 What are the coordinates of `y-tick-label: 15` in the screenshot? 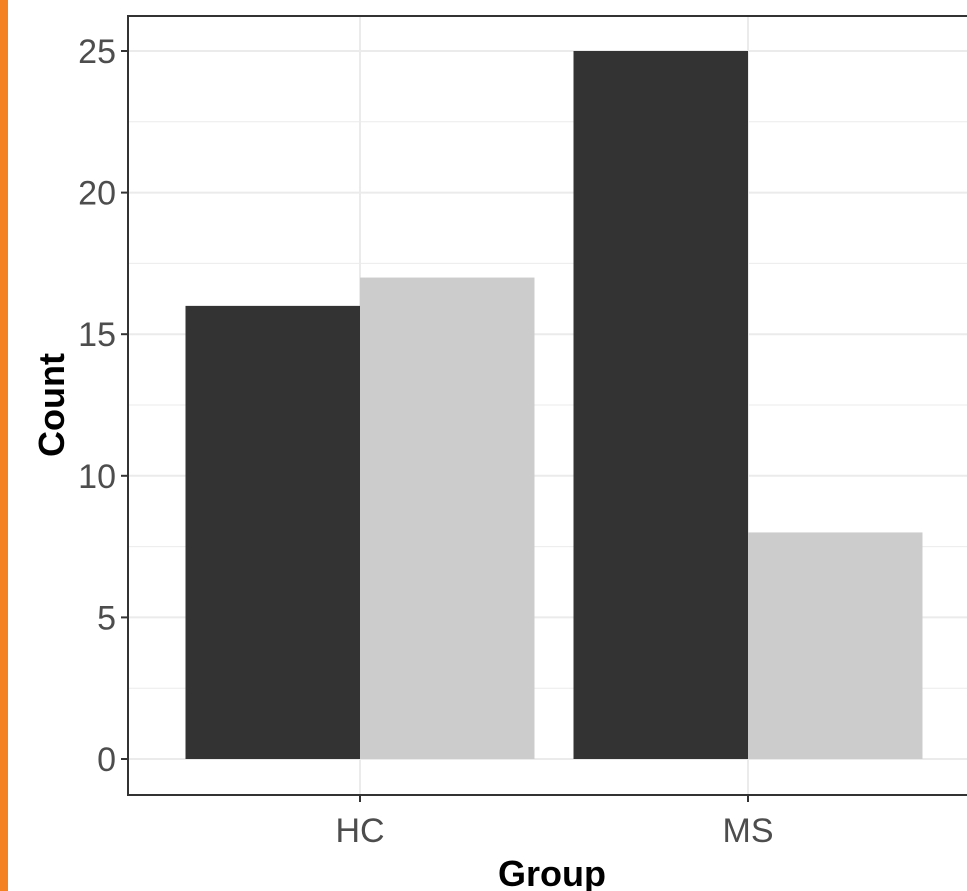 It's located at (97, 335).